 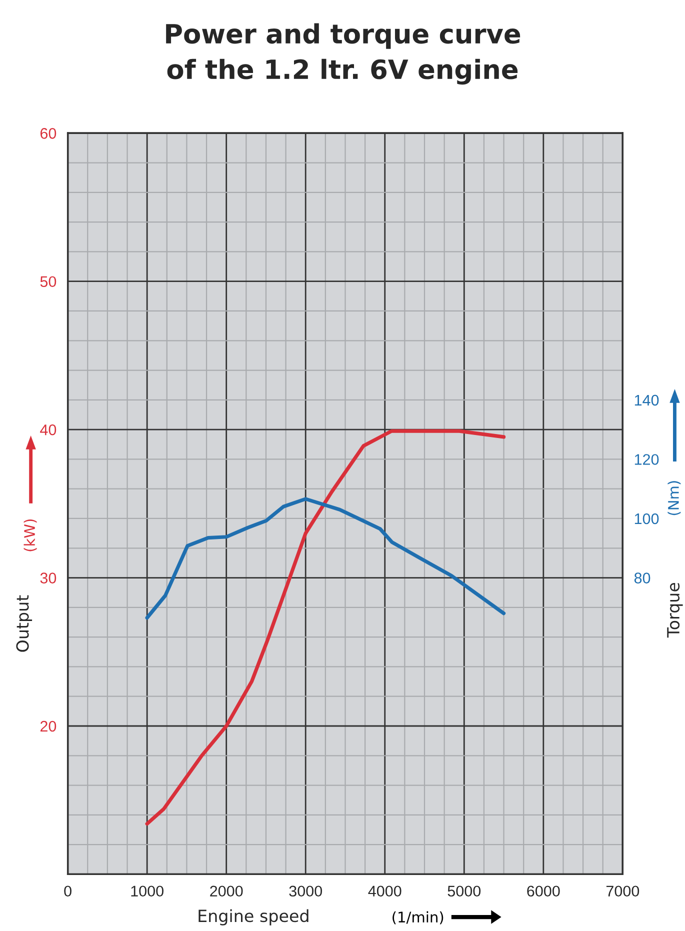 I want to click on text: (1/min), so click(x=418, y=917).